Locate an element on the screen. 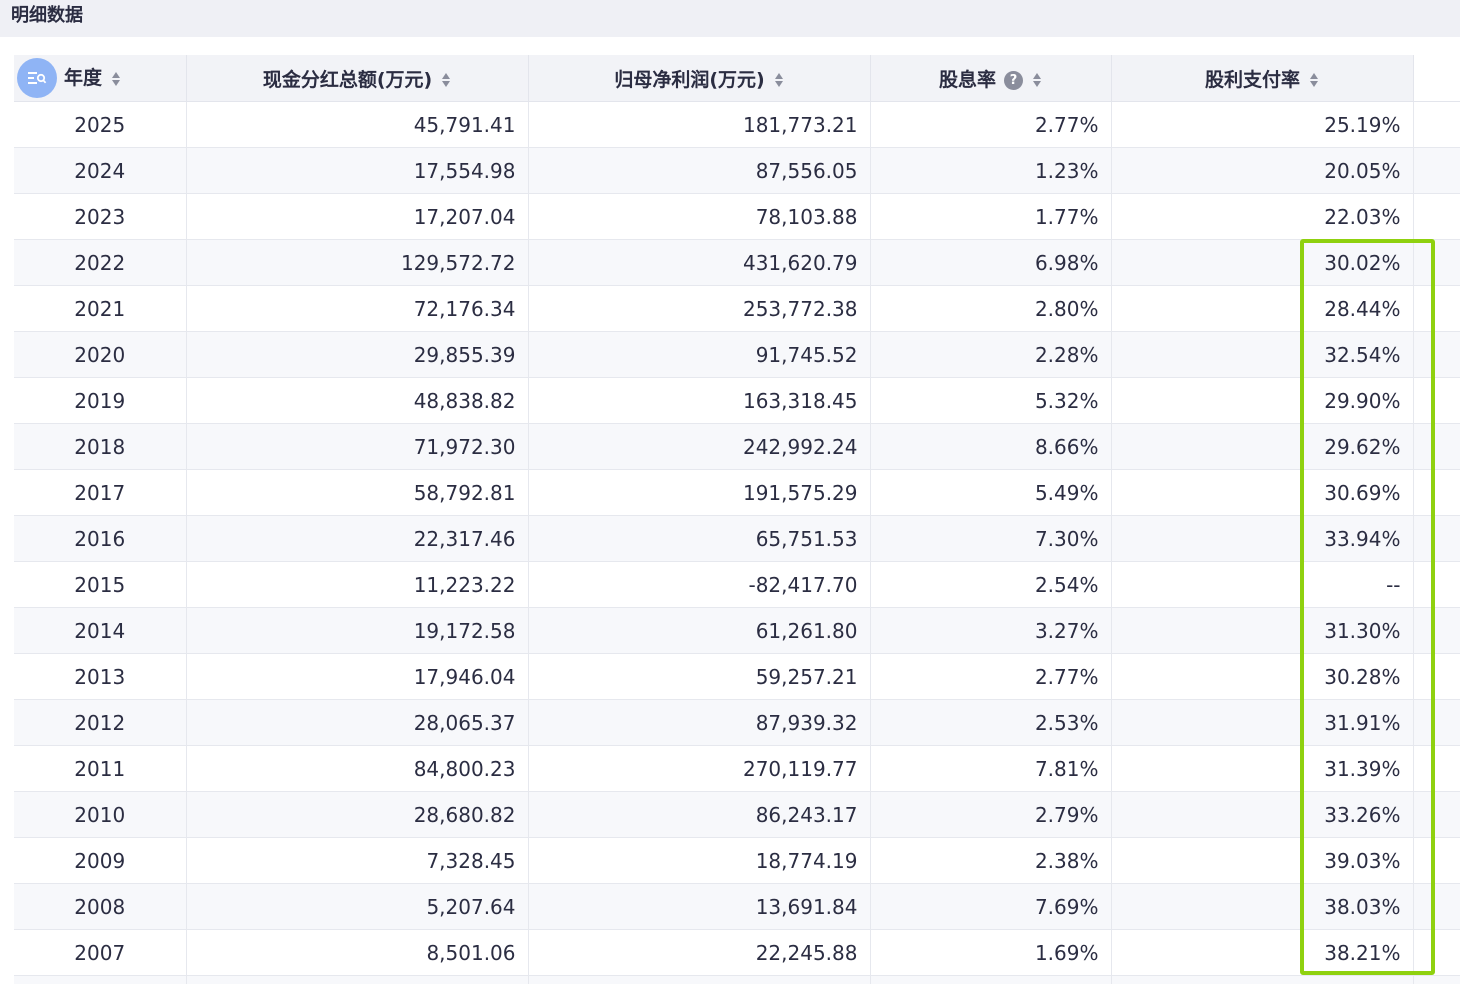 The height and width of the screenshot is (984, 1460). cell-dividend-yield: 1.77% is located at coordinates (991, 216).